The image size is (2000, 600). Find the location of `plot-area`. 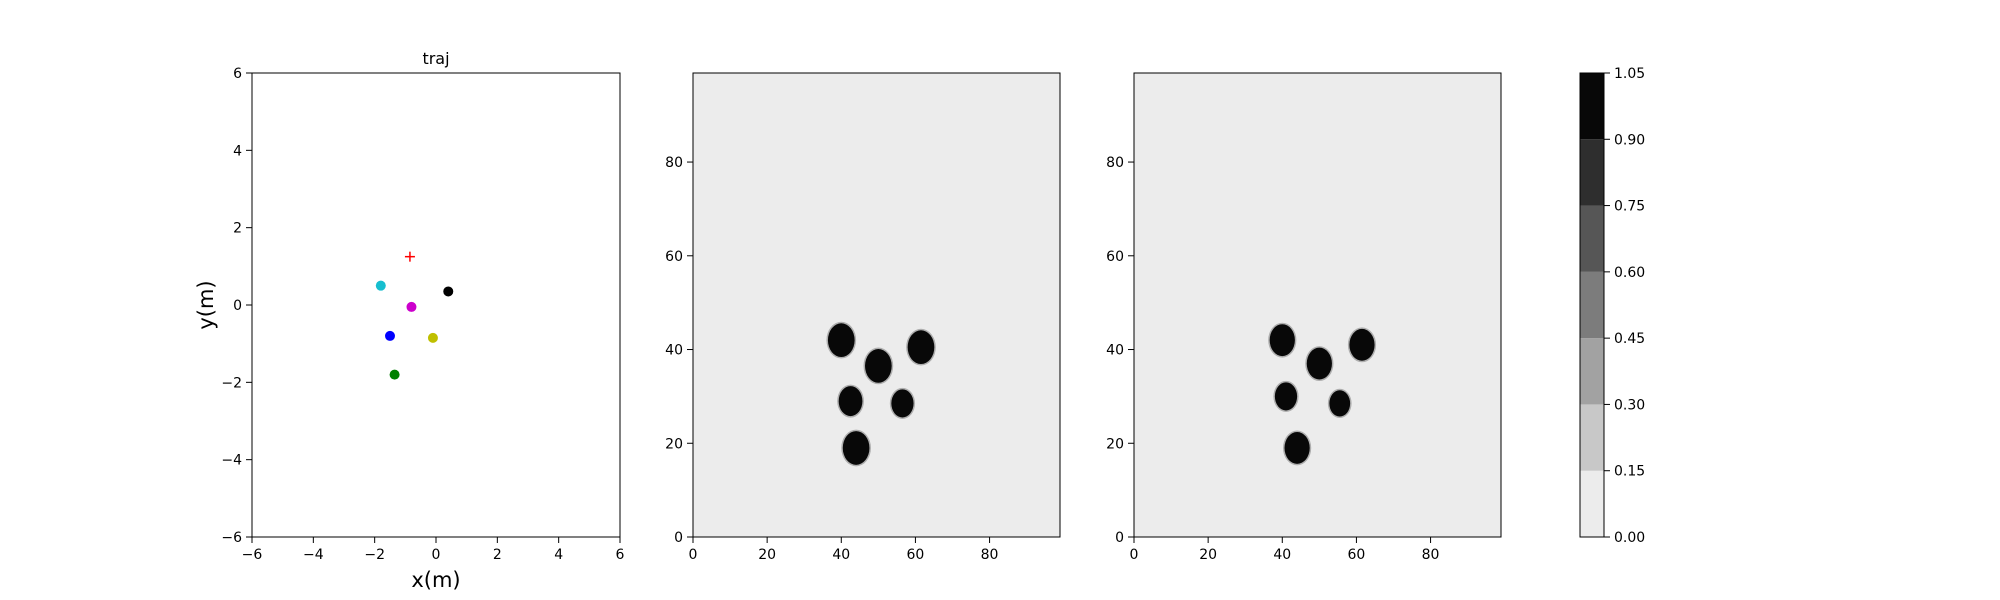

plot-area is located at coordinates (436, 305).